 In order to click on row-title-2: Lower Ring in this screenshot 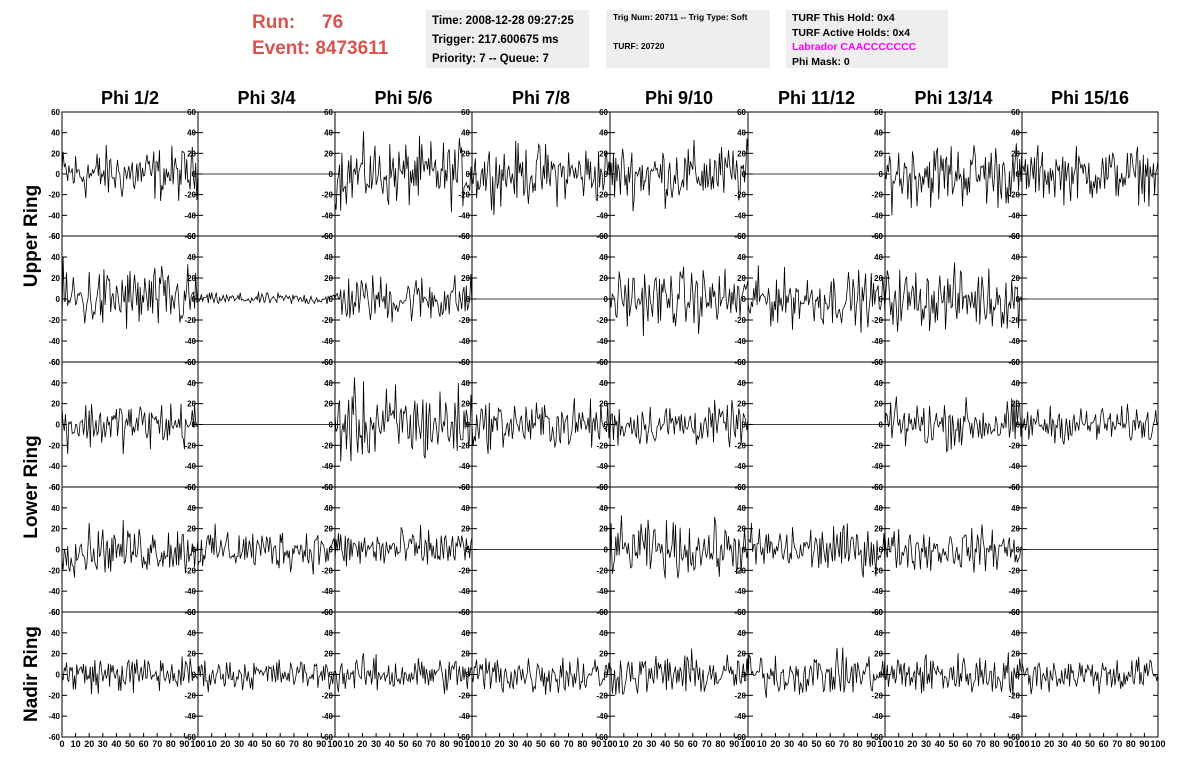, I will do `click(31, 486)`.